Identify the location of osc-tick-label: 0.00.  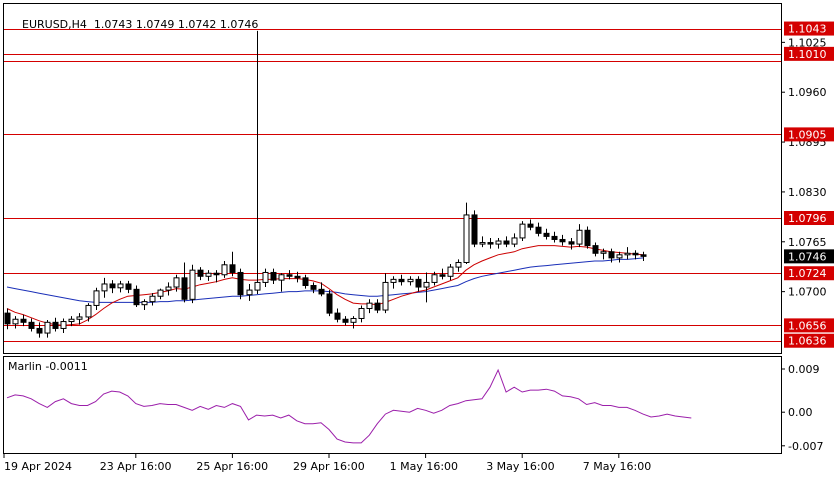
(800, 412).